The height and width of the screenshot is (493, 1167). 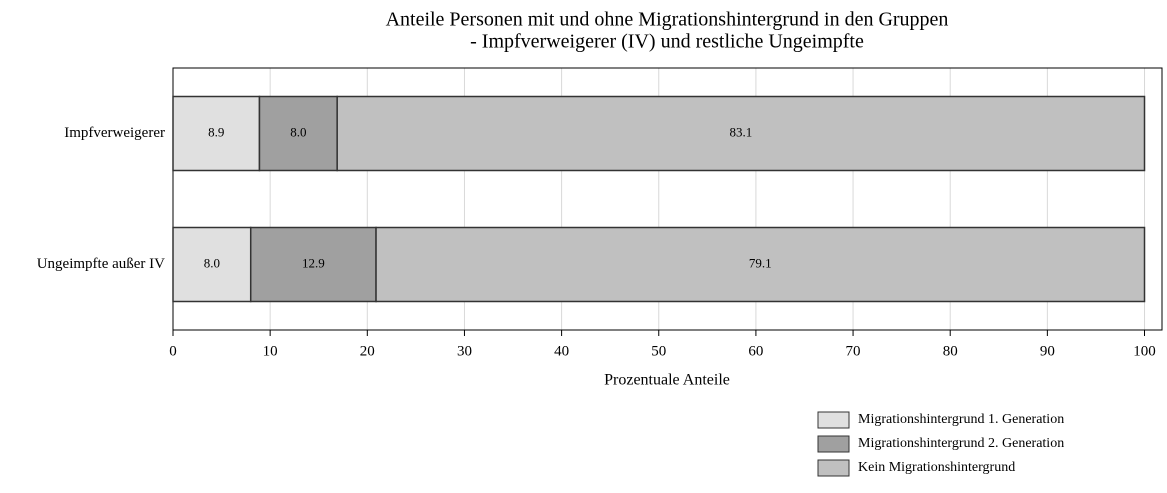 What do you see at coordinates (1144, 351) in the screenshot?
I see `x-tick-label: 100` at bounding box center [1144, 351].